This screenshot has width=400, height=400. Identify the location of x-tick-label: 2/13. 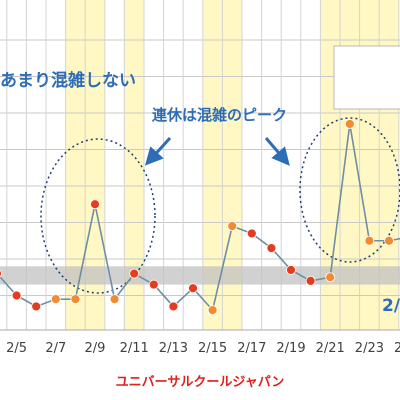
(173, 348).